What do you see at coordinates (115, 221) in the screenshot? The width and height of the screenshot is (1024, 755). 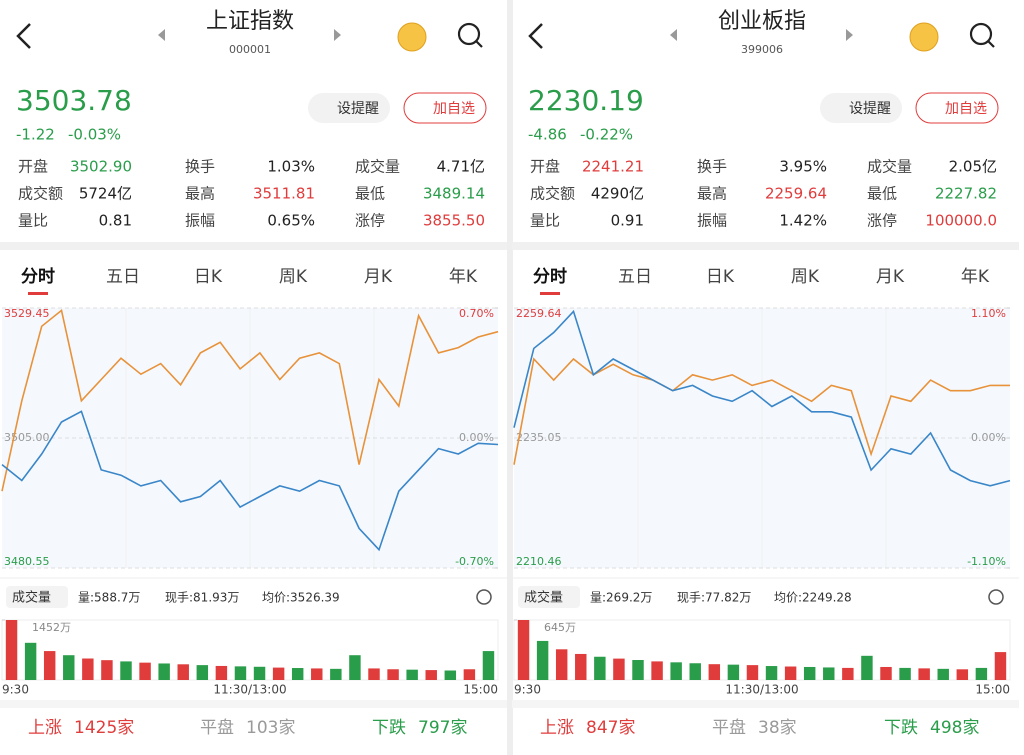 I see `stat-value: 0.81` at bounding box center [115, 221].